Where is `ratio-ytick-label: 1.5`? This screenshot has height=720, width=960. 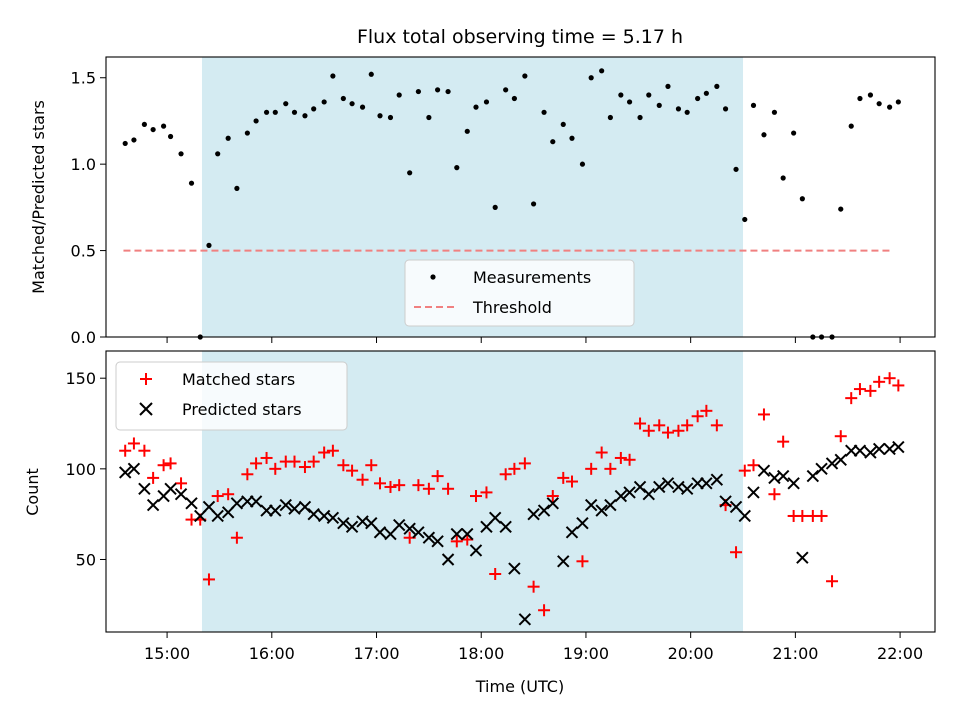
ratio-ytick-label: 1.5 is located at coordinates (83, 78).